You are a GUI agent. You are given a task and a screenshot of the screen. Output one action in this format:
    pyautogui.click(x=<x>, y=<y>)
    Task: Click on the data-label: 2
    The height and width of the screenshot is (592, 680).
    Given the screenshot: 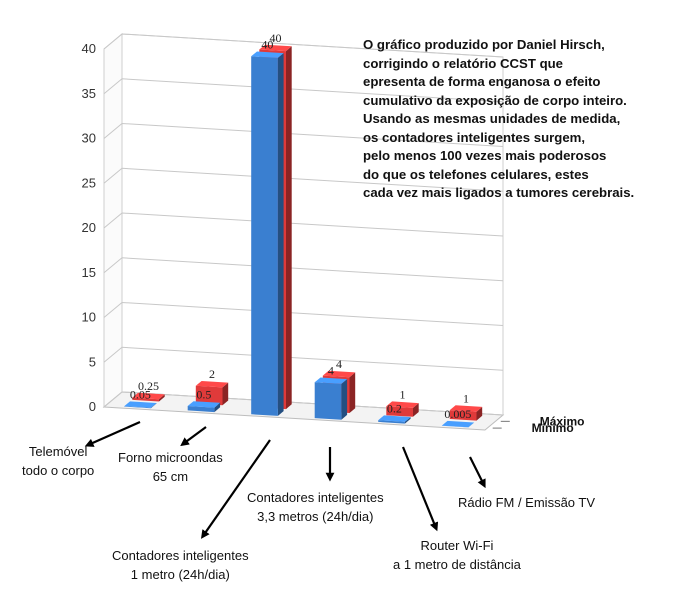 What is the action you would take?
    pyautogui.click(x=212, y=374)
    